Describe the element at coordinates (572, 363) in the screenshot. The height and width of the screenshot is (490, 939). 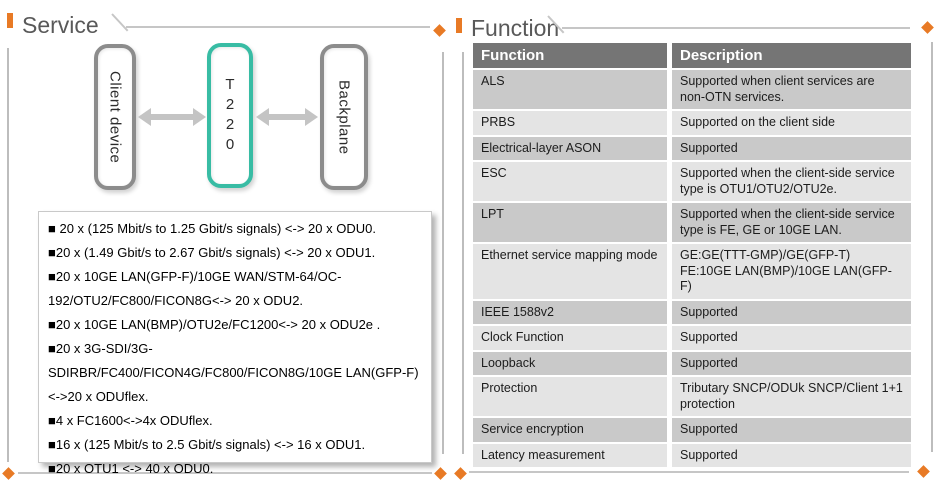
I see `function-cell: Loopback` at that location.